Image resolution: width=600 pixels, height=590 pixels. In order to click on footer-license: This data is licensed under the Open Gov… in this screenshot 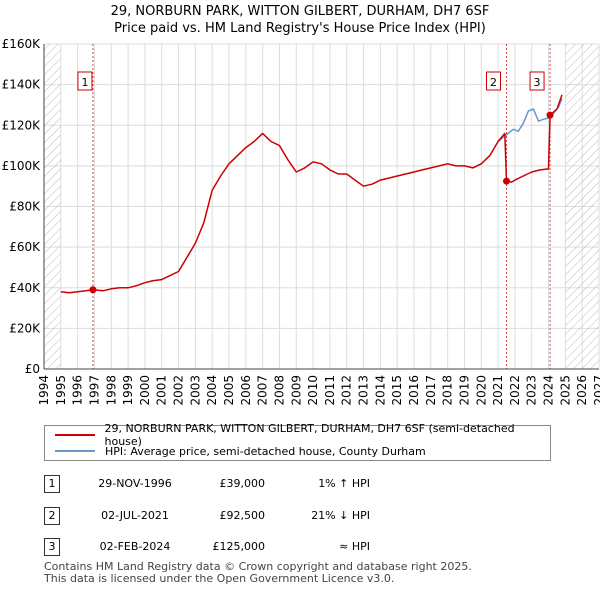, I will do `click(219, 578)`.